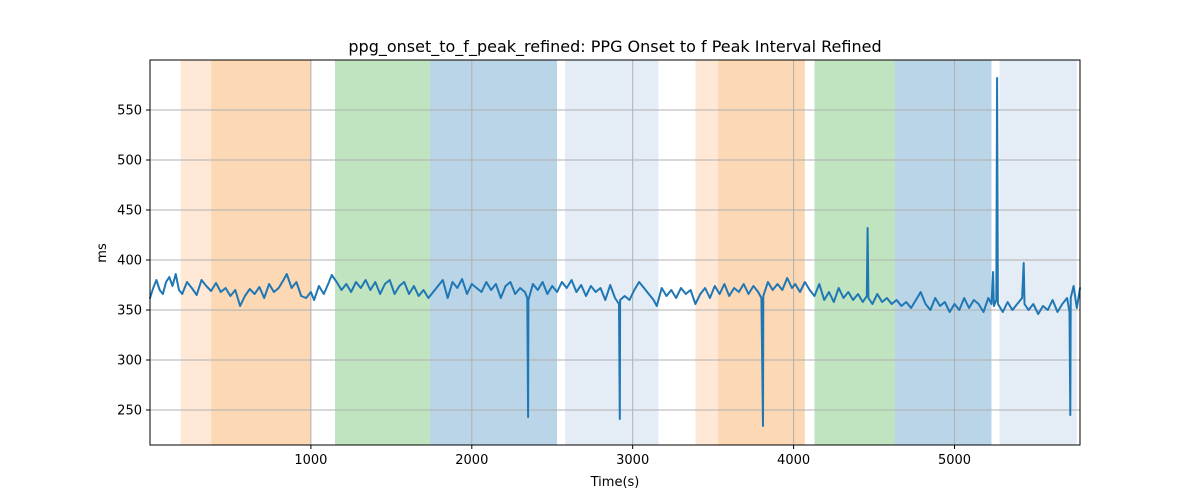 The width and height of the screenshot is (1200, 500). Describe the element at coordinates (954, 460) in the screenshot. I see `x-tick-label: 5000` at that location.